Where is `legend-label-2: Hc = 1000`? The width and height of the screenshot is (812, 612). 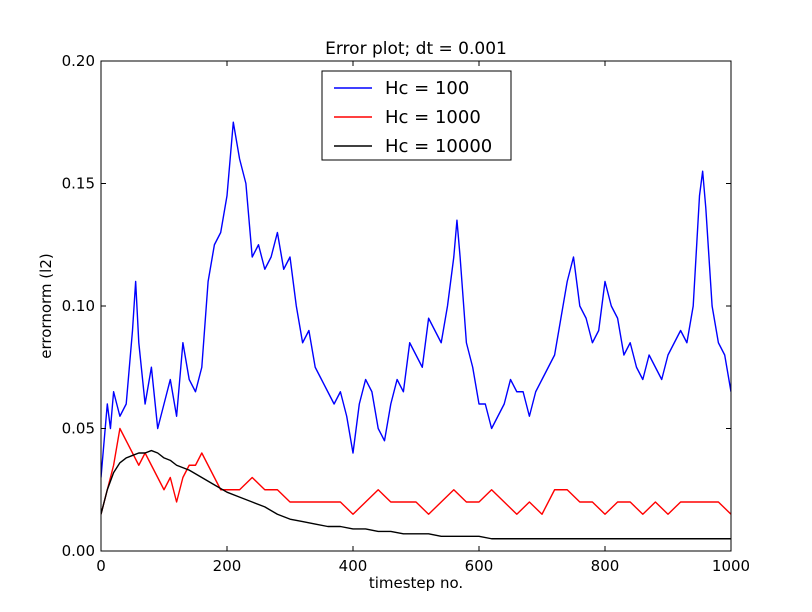
legend-label-2: Hc = 1000 is located at coordinates (433, 117).